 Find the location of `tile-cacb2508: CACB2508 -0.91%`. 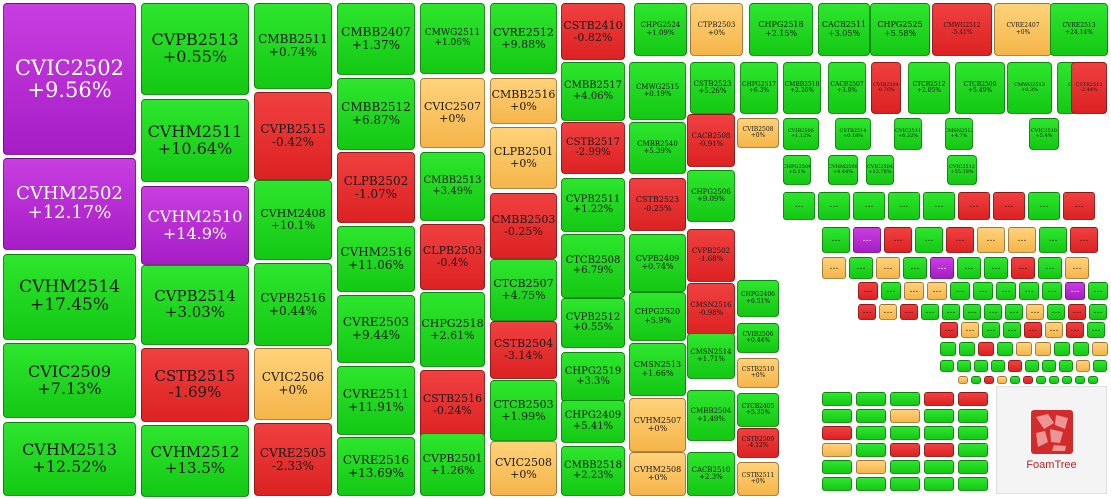

tile-cacb2508: CACB2508 -0.91% is located at coordinates (711, 140).